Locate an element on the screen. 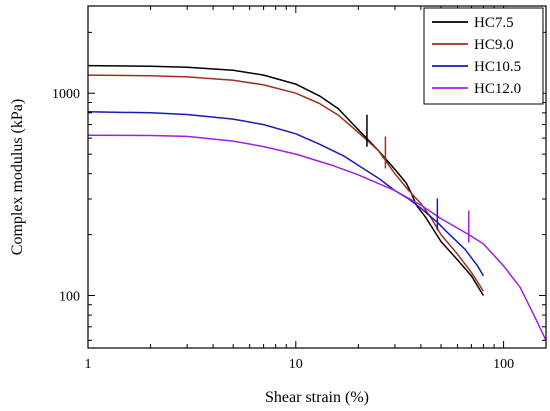 This screenshot has width=550, height=411. y-tick-label: 1000 is located at coordinates (66, 94).